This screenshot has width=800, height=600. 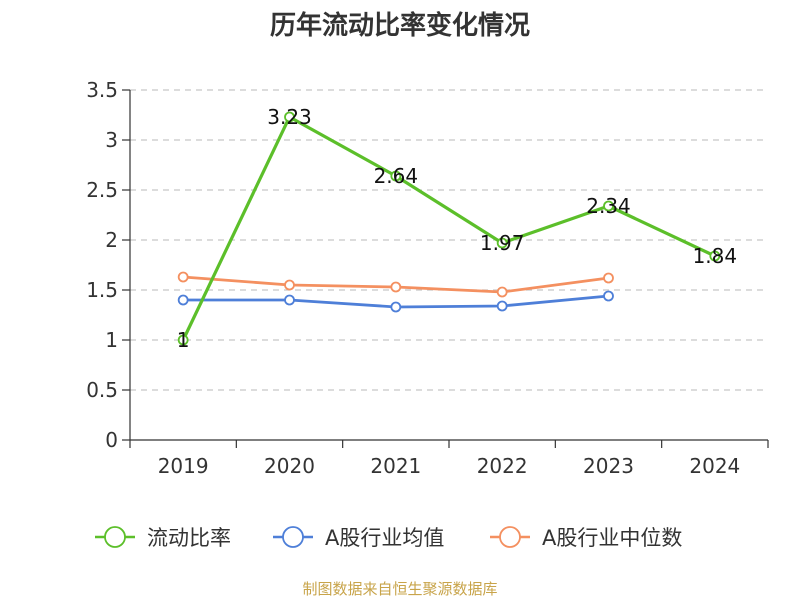 I want to click on y-tick-label: 0, so click(x=111, y=440).